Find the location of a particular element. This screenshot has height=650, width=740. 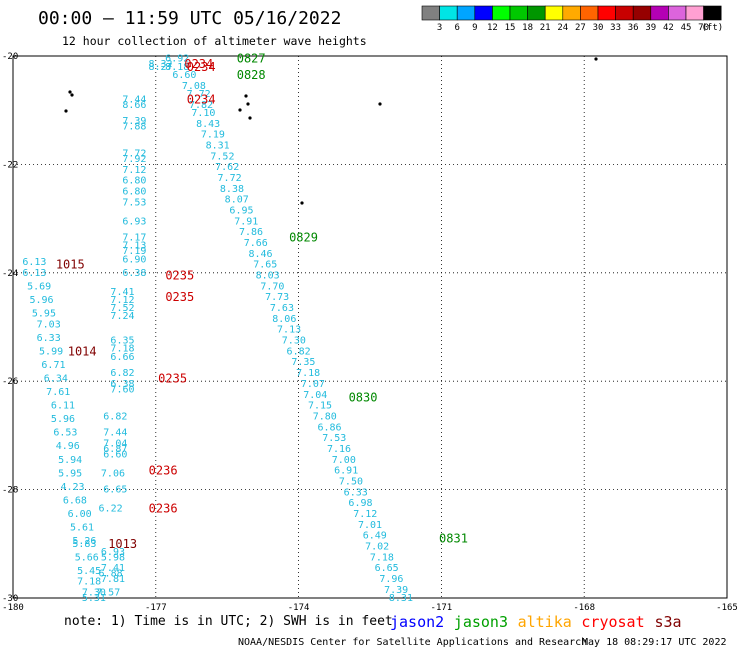

swh-value-label: 6.53 is located at coordinates (65, 433).